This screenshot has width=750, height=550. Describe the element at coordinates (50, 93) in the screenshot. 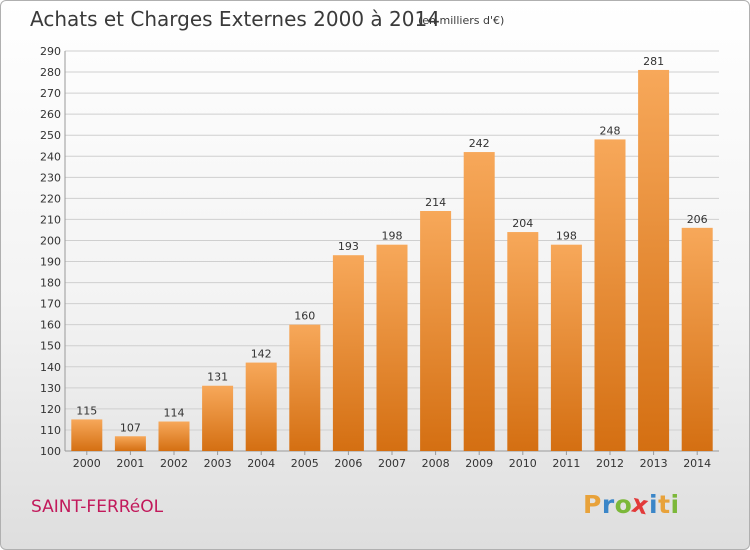

I see `y-tick-label: 270` at that location.